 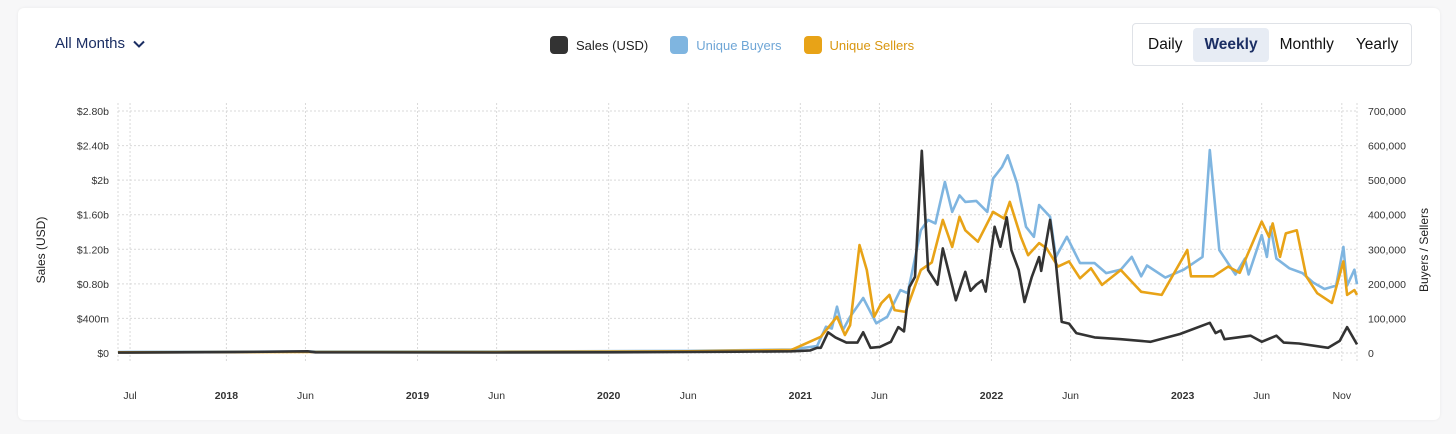 I want to click on x-tick-label: 2019, so click(x=418, y=396).